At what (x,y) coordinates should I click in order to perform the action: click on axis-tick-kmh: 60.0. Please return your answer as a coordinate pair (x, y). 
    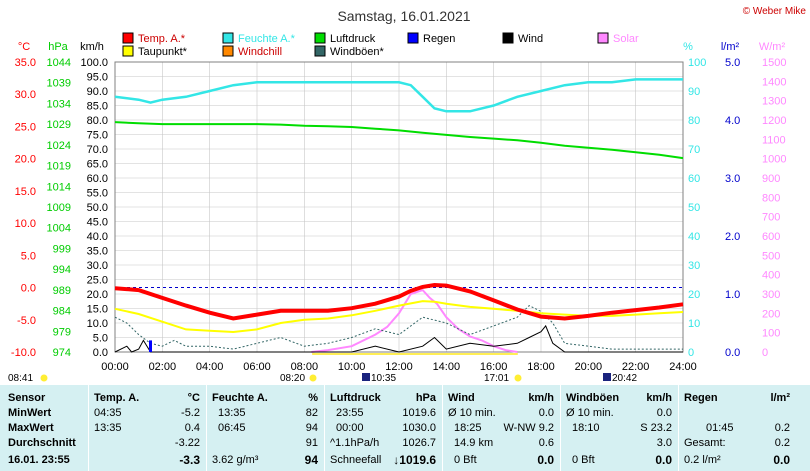
    Looking at the image, I should click on (97, 179).